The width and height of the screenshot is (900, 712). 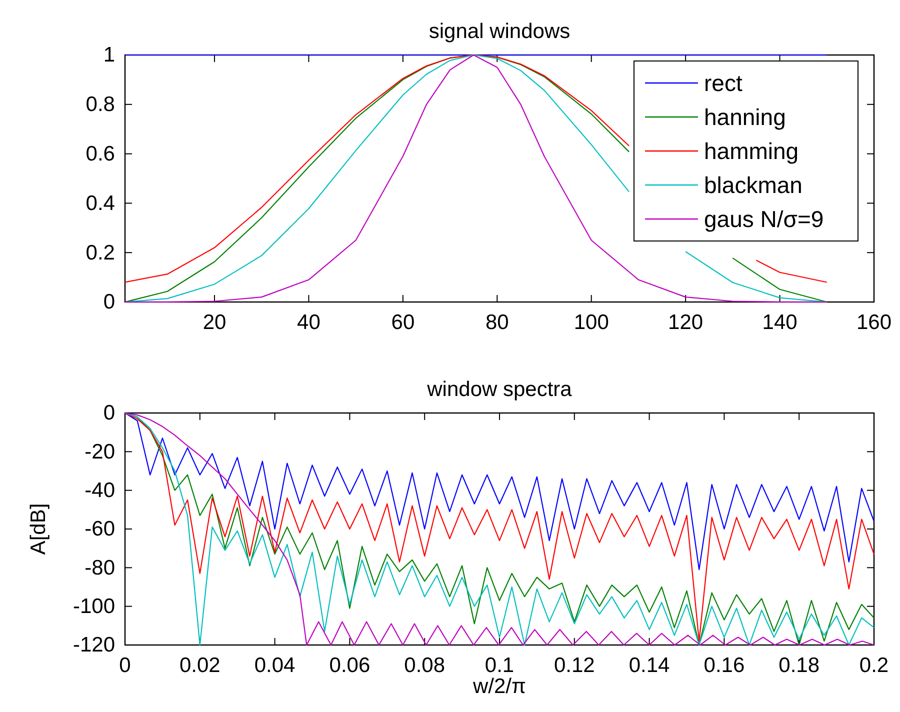 What do you see at coordinates (499, 665) in the screenshot?
I see `x-tick-label: 0.1` at bounding box center [499, 665].